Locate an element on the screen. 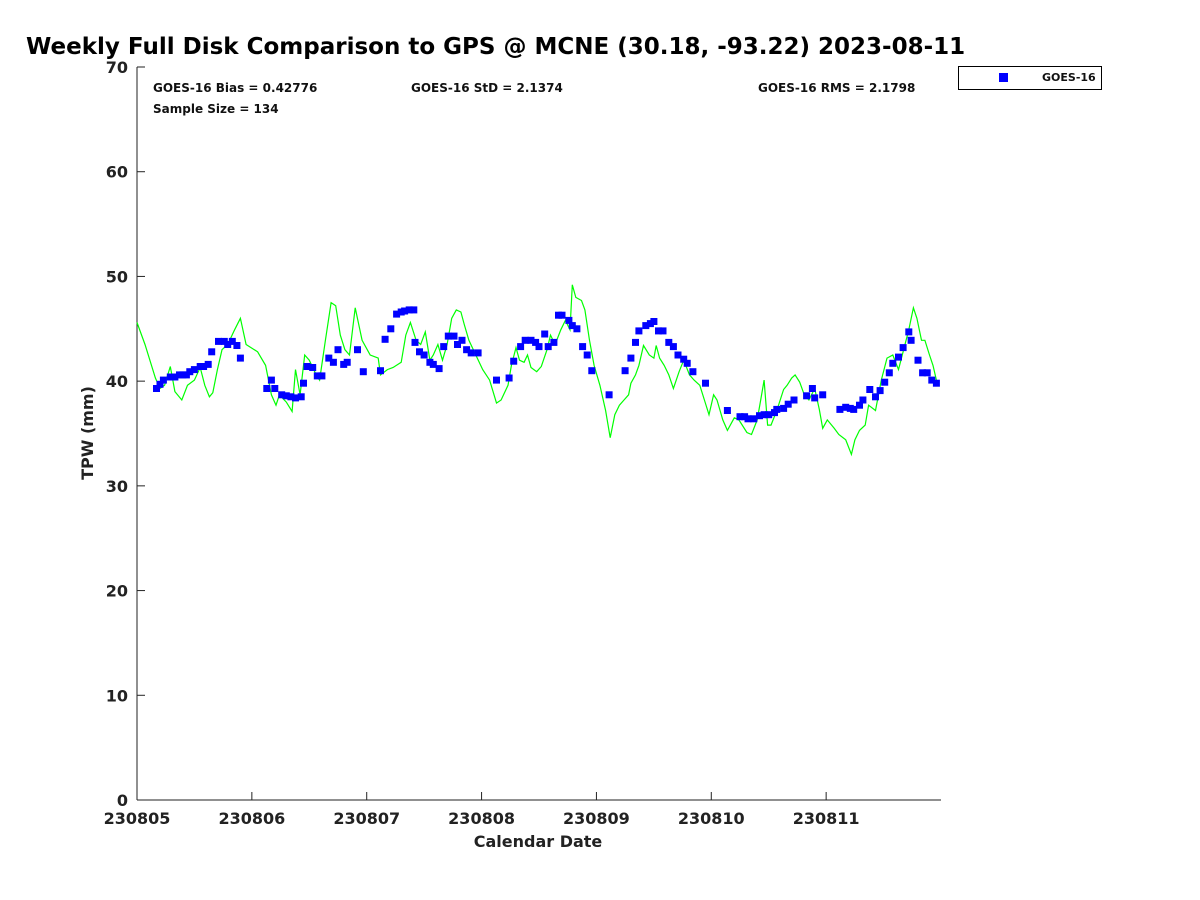 The height and width of the screenshot is (900, 1200). y-tick-label: 30 is located at coordinates (117, 486).